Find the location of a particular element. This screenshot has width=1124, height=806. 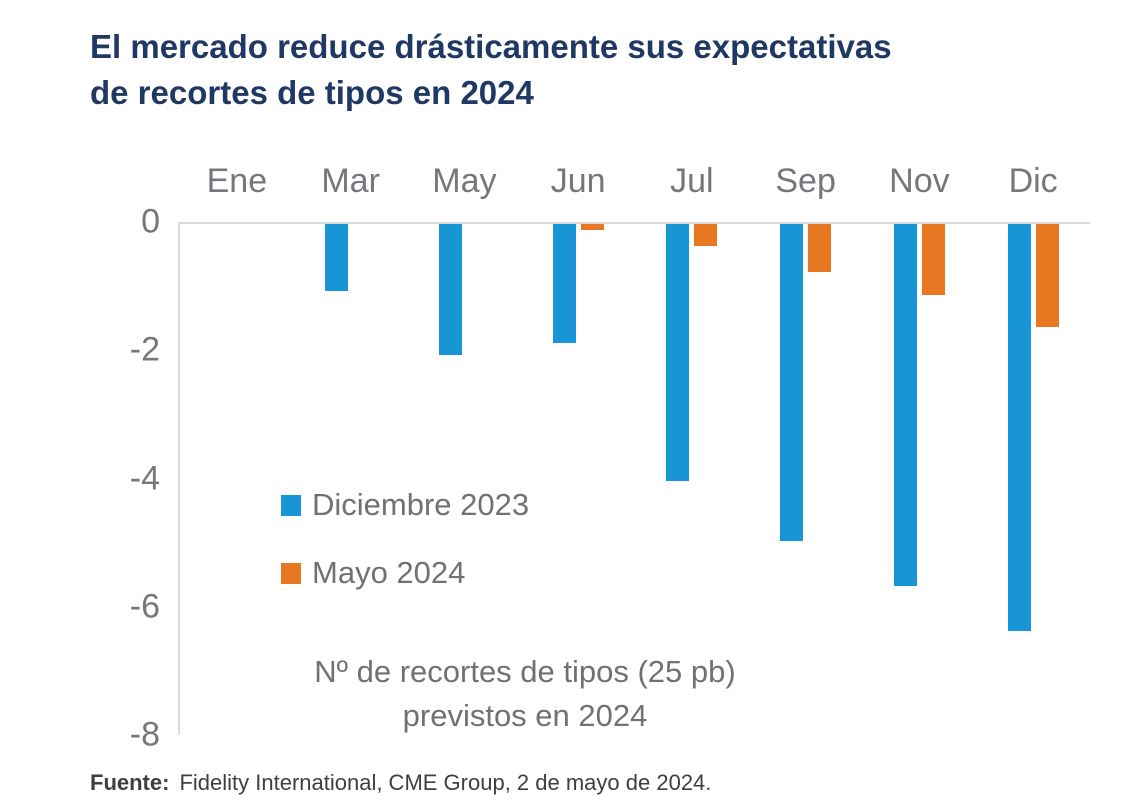

y-tick-label: -6 is located at coordinates (144, 606).